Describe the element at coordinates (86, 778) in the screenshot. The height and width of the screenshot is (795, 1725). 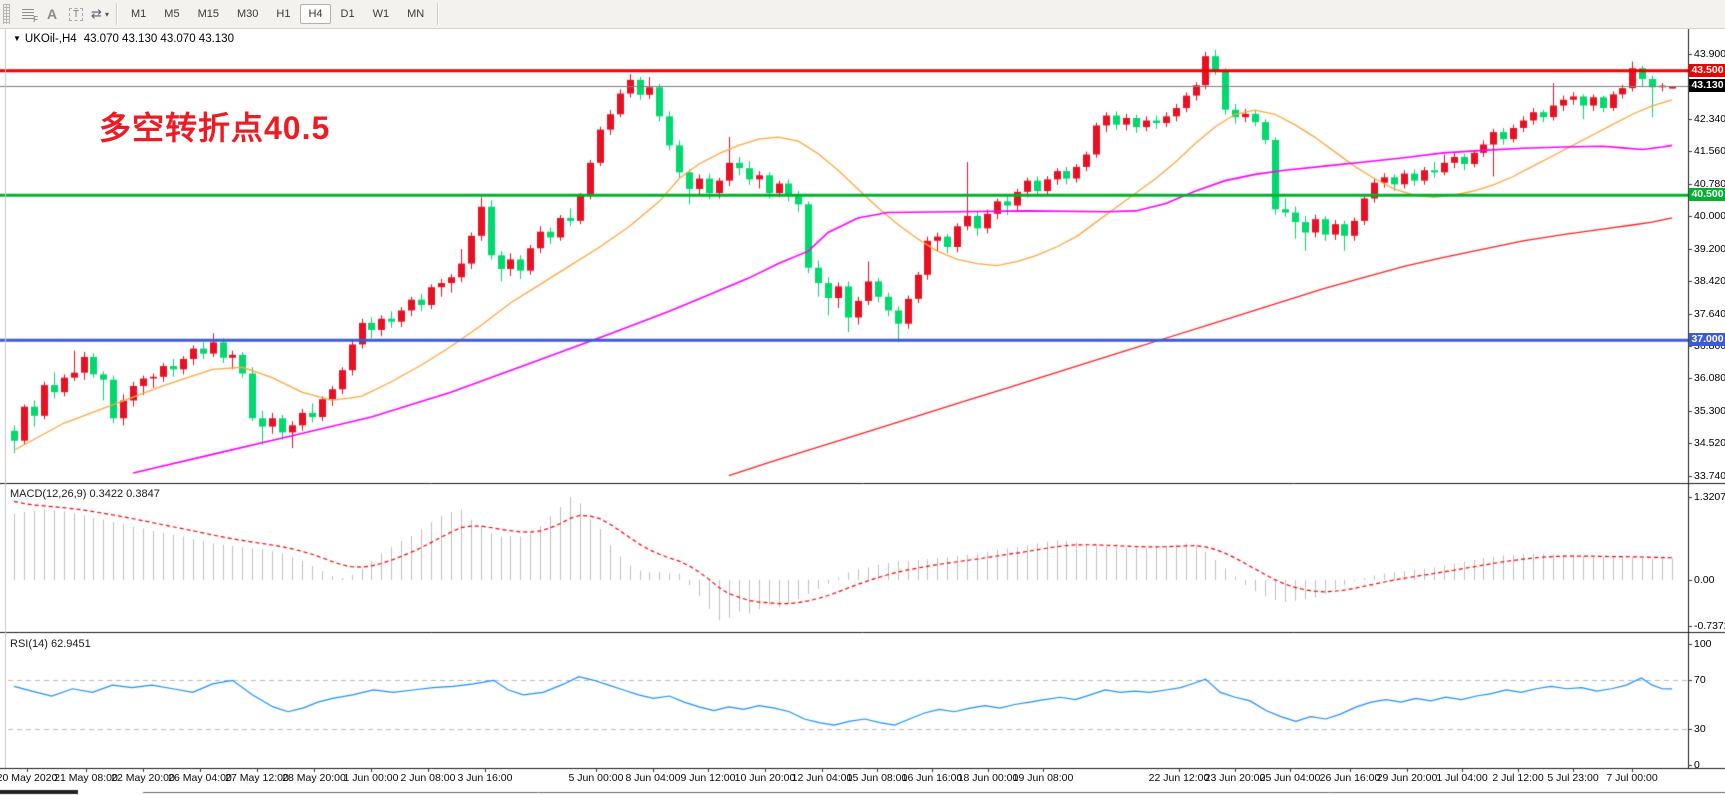
I see `date-axis-label: 21 May 08:00` at that location.